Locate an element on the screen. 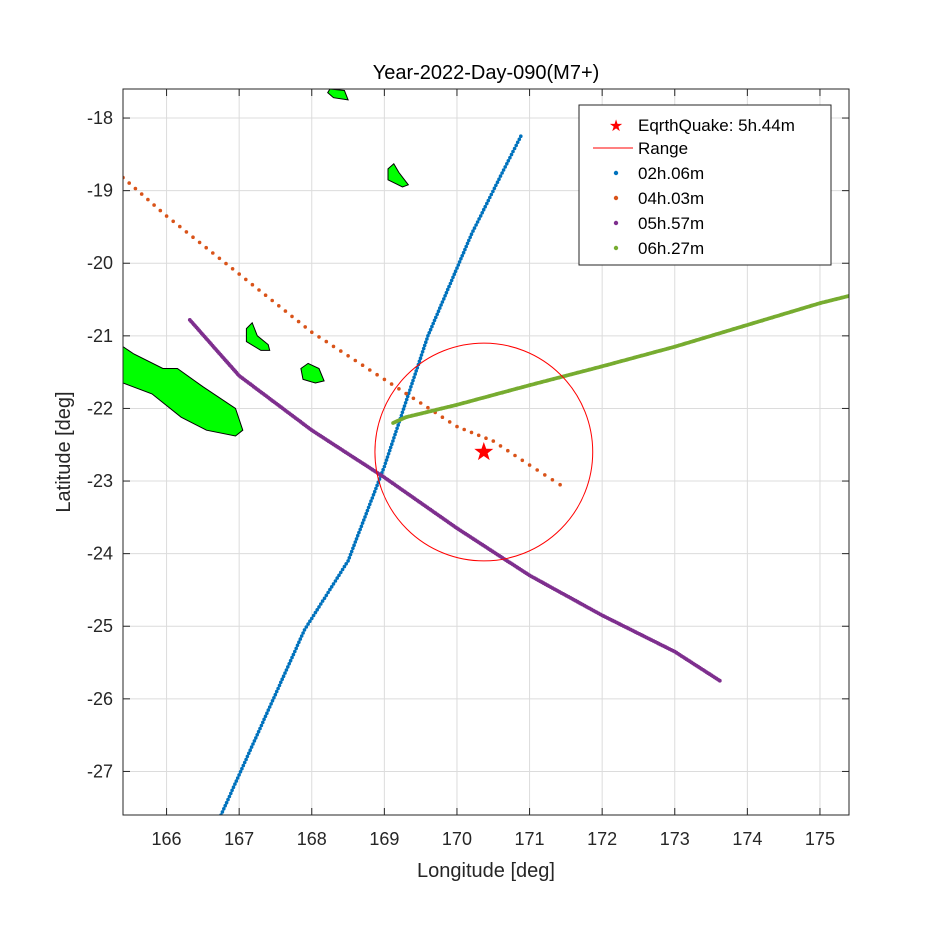  x-tick-label: 167 is located at coordinates (239, 839).